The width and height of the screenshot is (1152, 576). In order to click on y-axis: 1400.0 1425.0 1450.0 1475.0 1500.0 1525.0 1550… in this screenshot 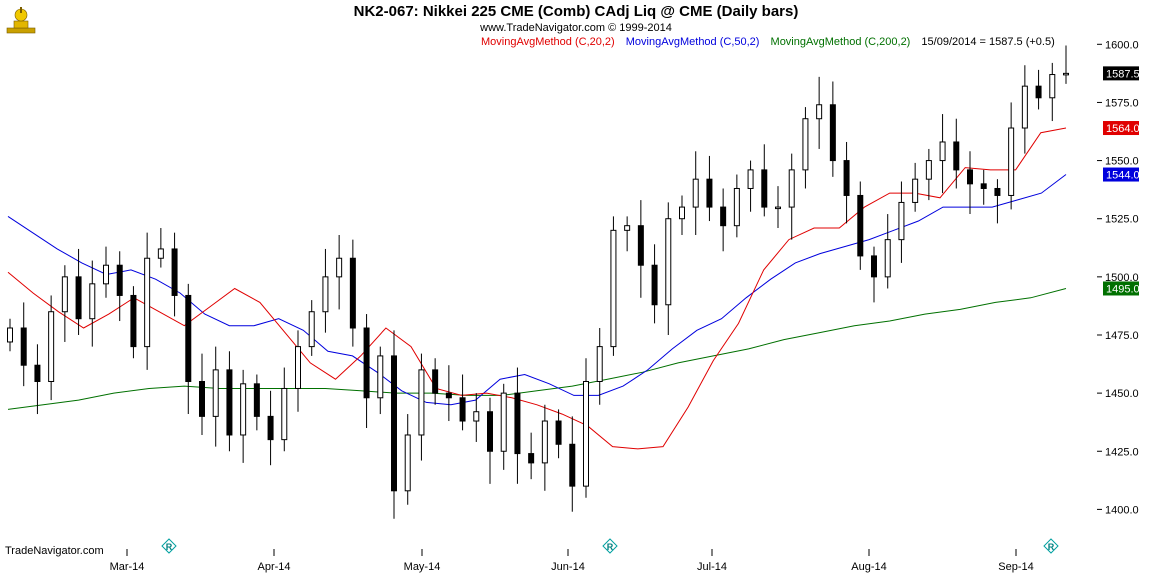, I will do `click(1118, 277)`.